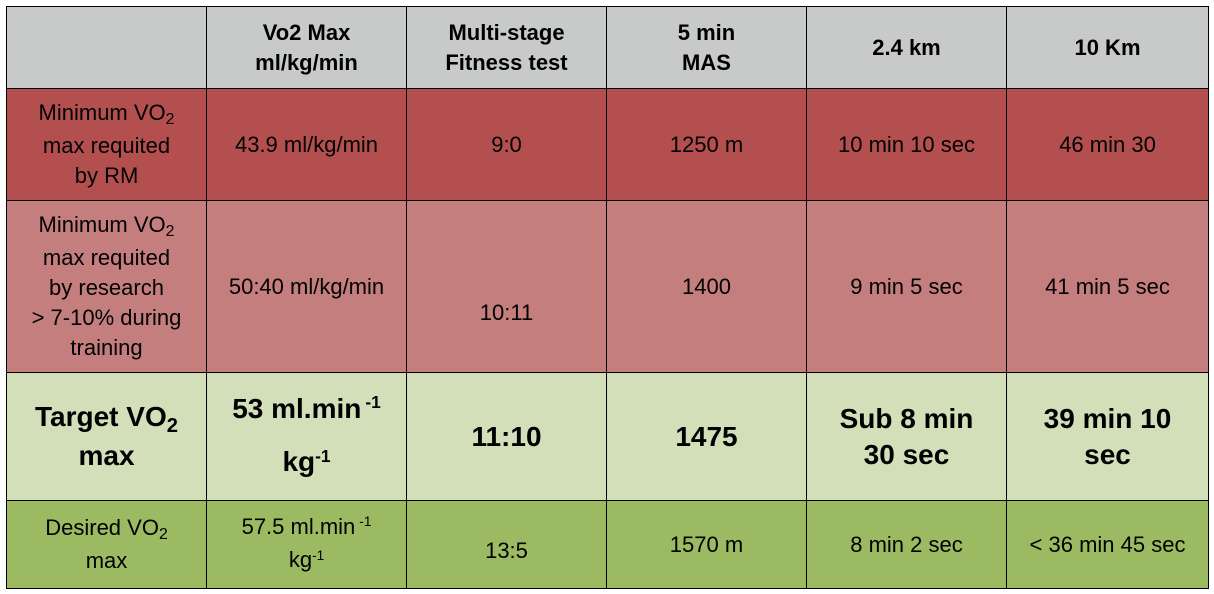  I want to click on row-target-mas: 1475, so click(706, 436).